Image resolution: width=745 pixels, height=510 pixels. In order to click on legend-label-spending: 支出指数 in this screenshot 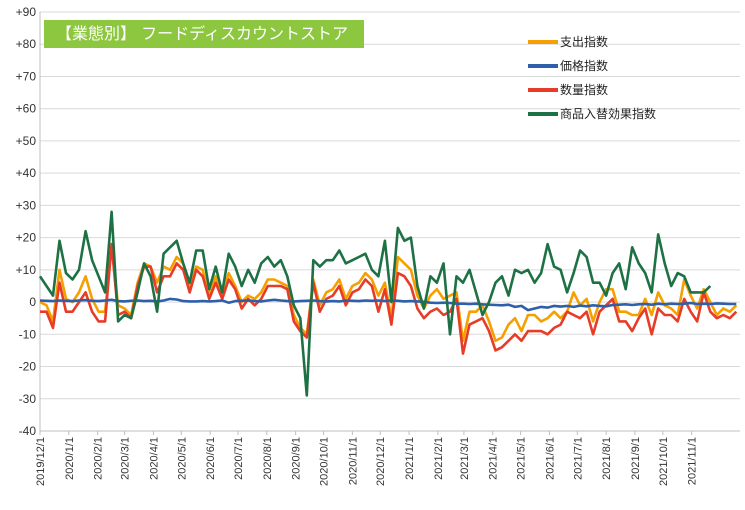, I will do `click(584, 42)`.